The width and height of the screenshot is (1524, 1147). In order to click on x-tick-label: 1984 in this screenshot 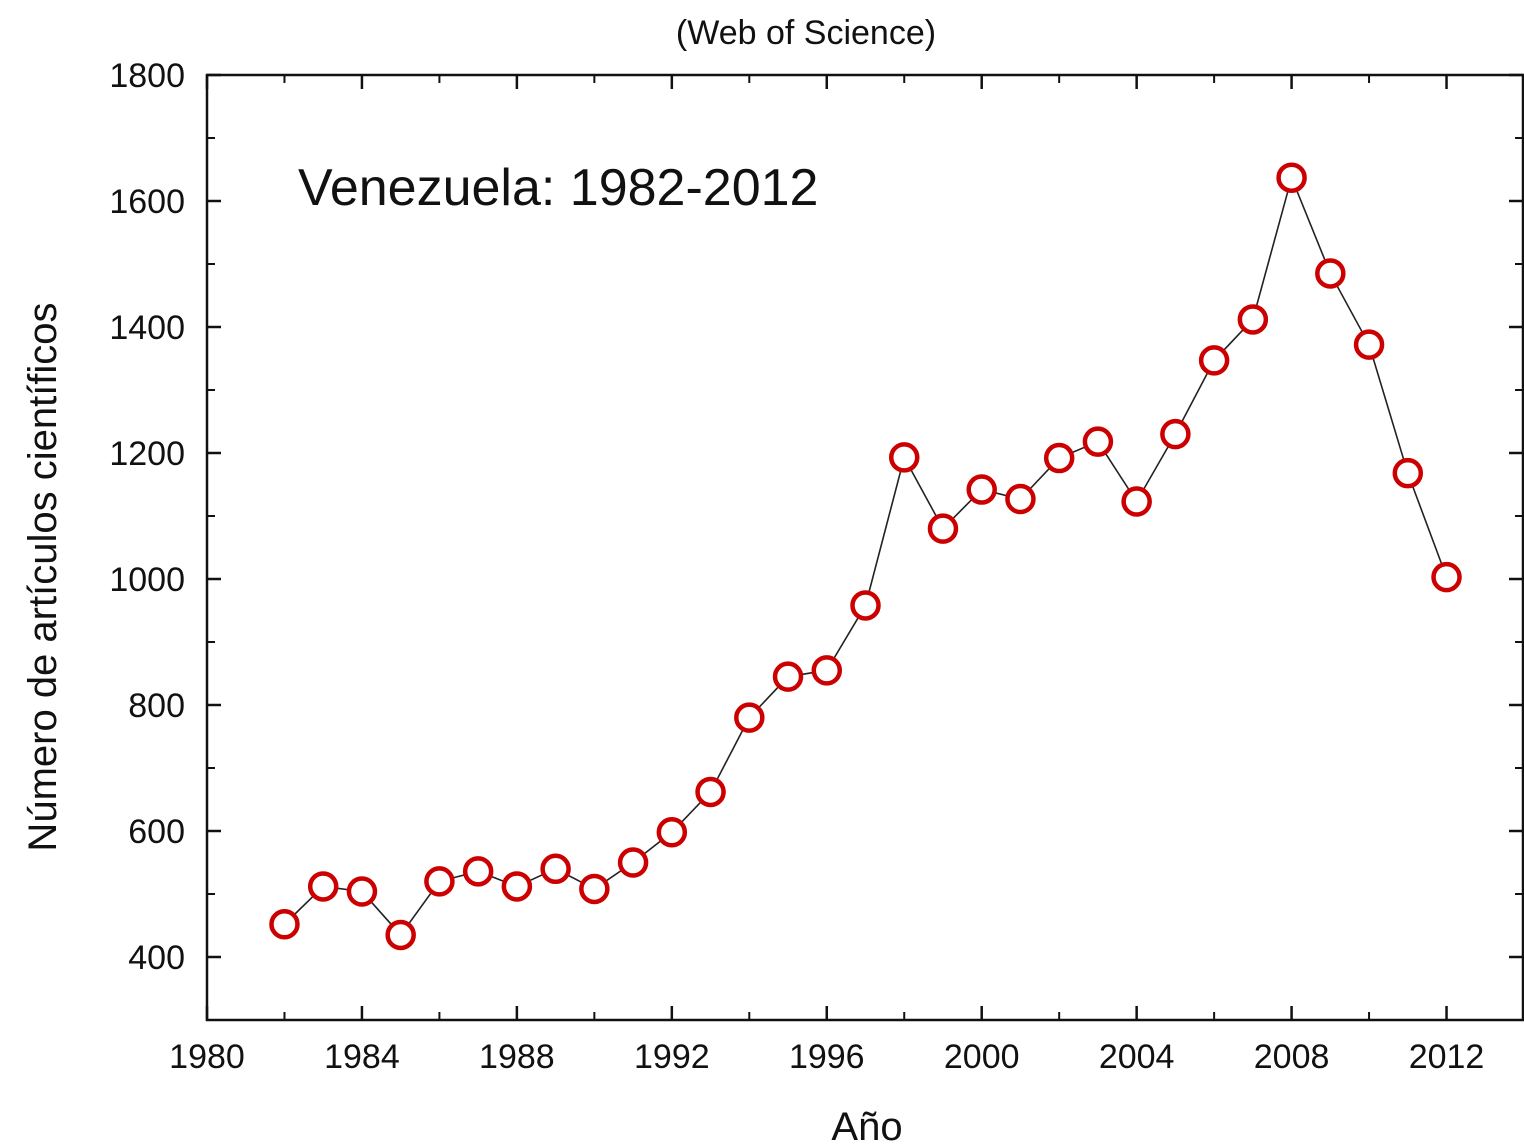, I will do `click(362, 1057)`.